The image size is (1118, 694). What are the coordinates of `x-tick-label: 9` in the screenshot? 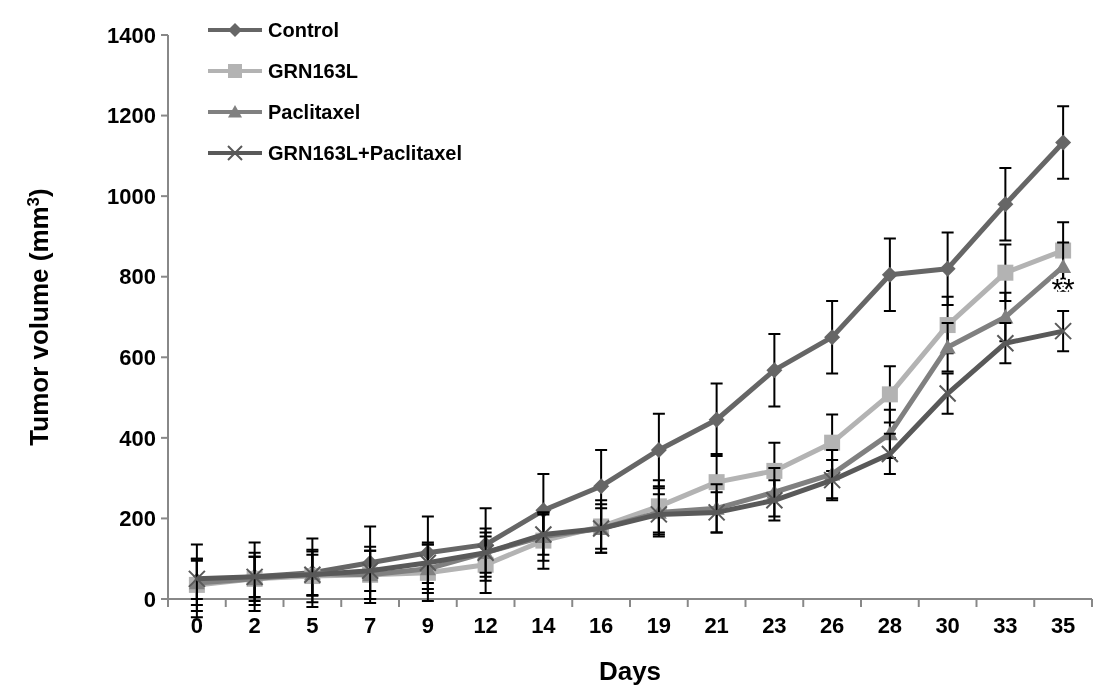 It's located at (427, 625).